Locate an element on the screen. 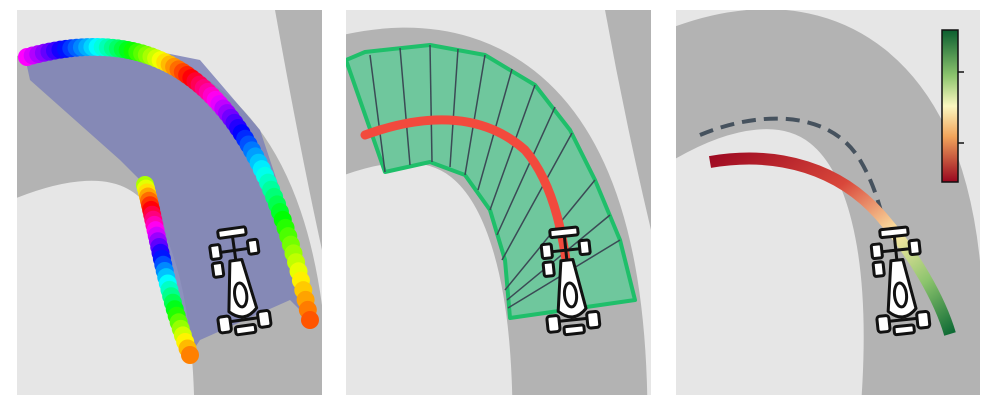 The height and width of the screenshot is (407, 991). velocity-trajectory is located at coordinates (832, 244).